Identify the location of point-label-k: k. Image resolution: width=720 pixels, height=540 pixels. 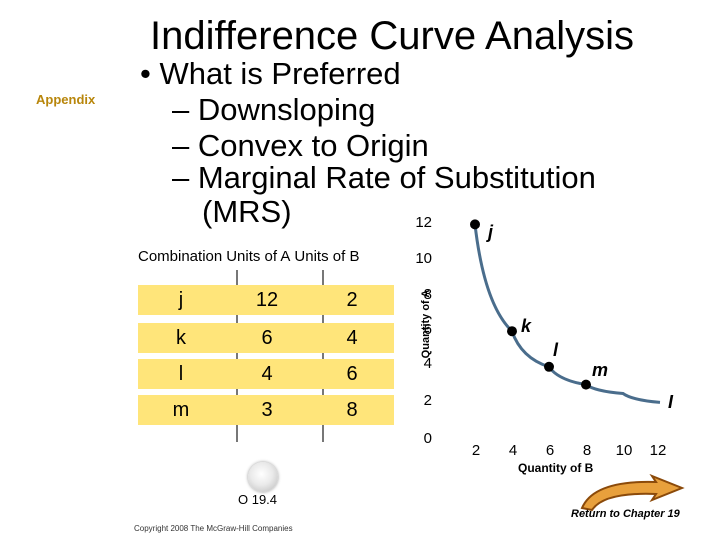
(526, 326).